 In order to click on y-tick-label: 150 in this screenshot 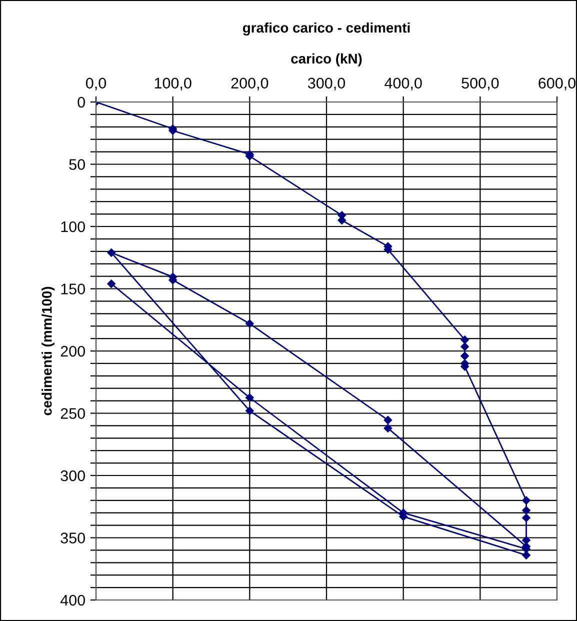, I will do `click(73, 289)`.